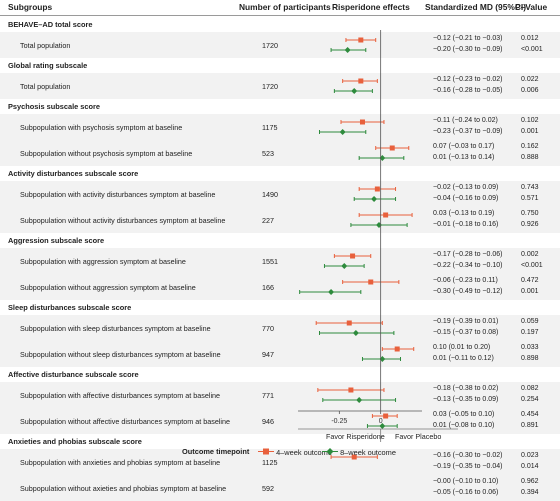 This screenshot has height=501, width=560. What do you see at coordinates (371, 7) in the screenshot?
I see `header-effects: Risperidone effects` at bounding box center [371, 7].